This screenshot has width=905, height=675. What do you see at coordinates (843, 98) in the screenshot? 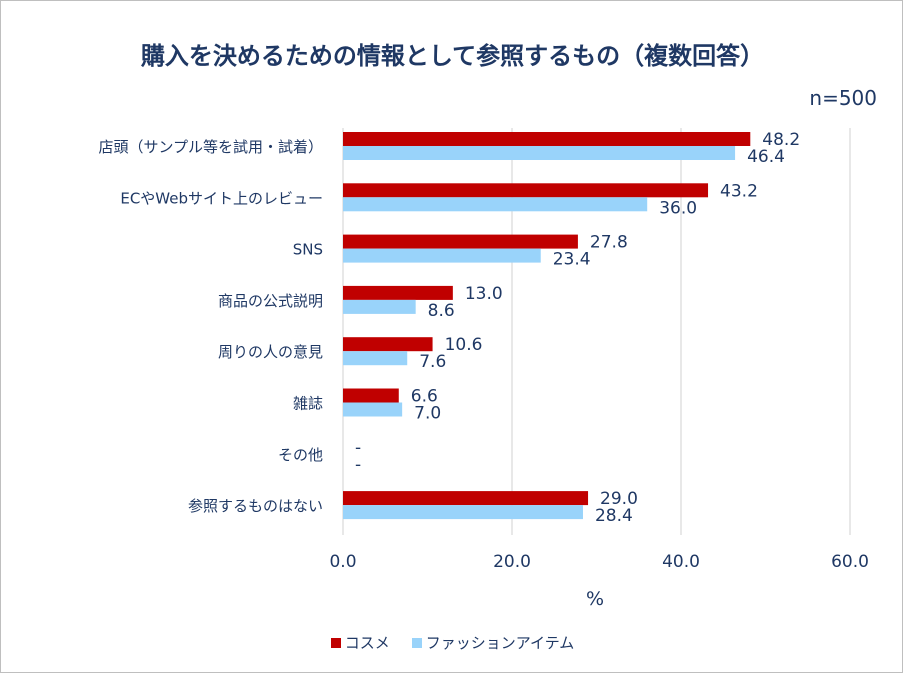
I see `sample-size-label: n=500` at bounding box center [843, 98].